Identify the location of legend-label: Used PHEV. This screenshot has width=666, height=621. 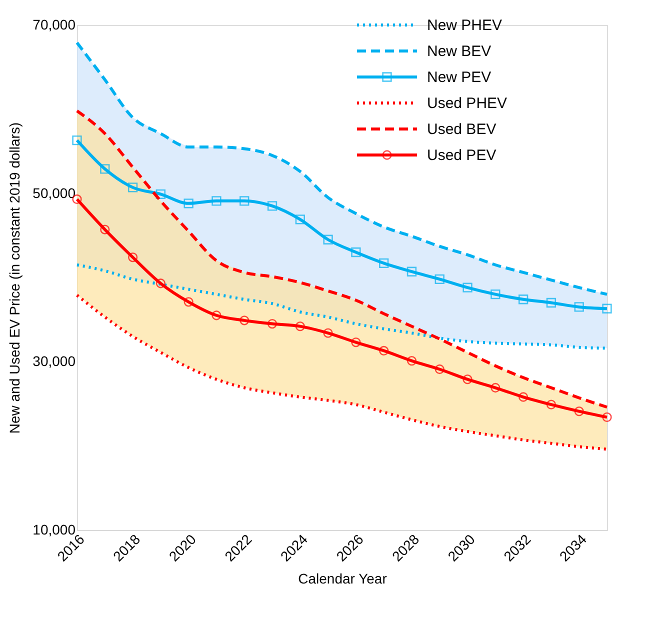
(467, 103).